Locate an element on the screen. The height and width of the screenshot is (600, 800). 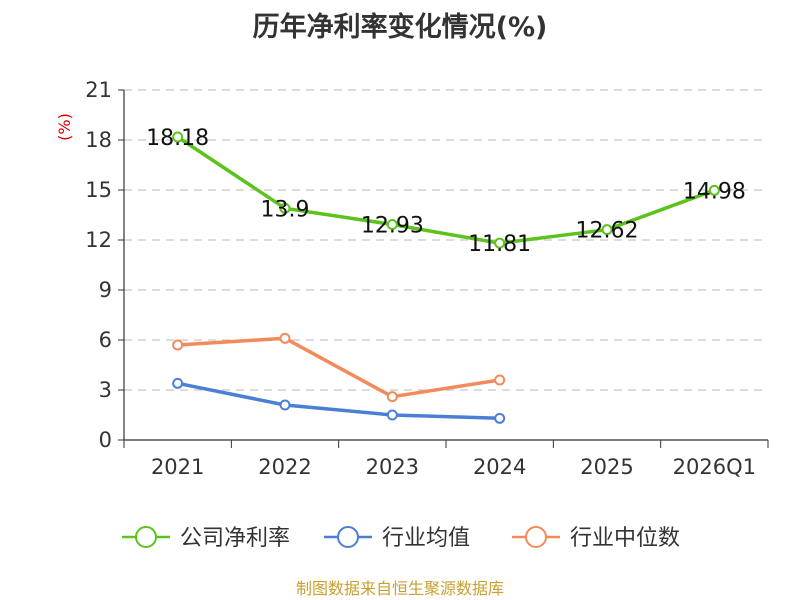
x-tick-label: 2022 is located at coordinates (284, 467).